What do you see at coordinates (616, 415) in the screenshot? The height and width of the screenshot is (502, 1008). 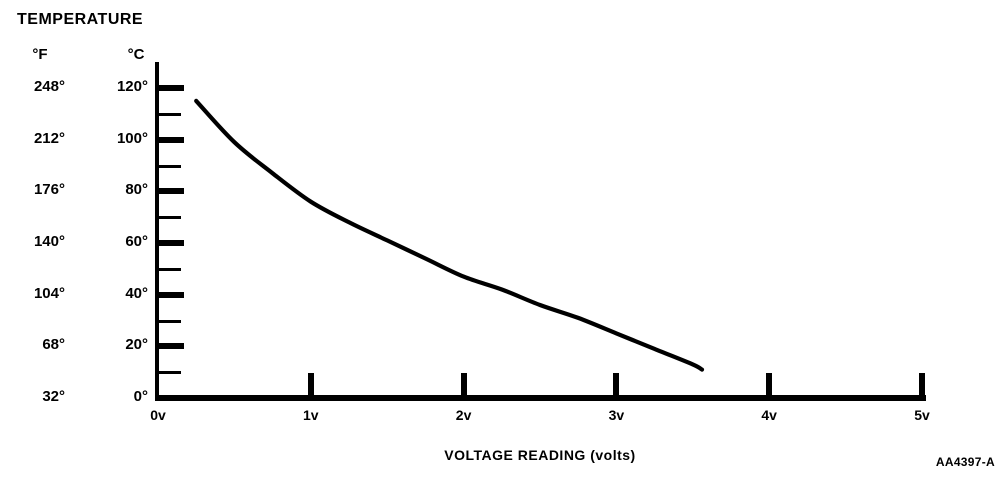 I see `x-axis-tick-label: 3v` at bounding box center [616, 415].